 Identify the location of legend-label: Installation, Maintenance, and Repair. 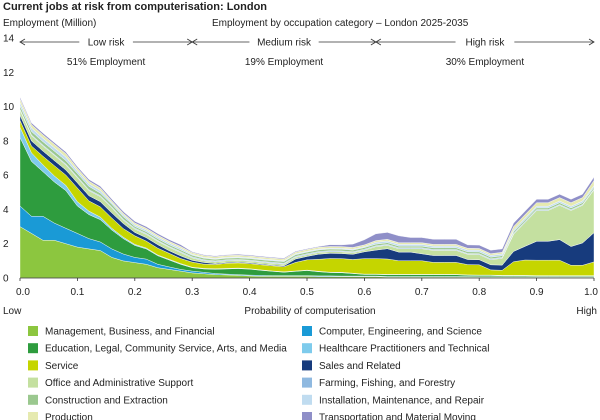
(402, 400).